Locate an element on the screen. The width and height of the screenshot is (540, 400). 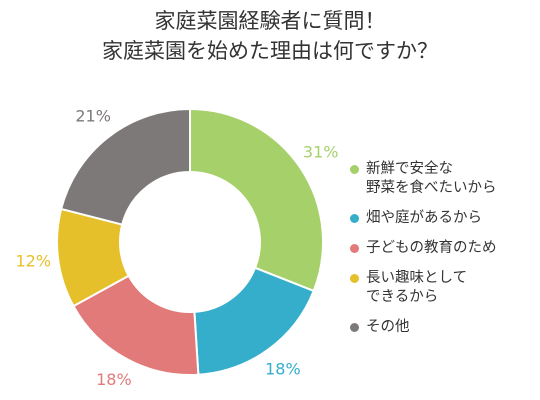
legend-item: 子どもの教育のため is located at coordinates (442, 248).